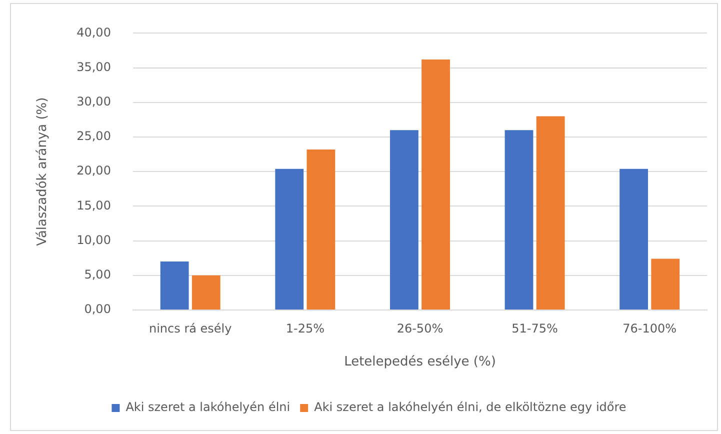 This screenshot has height=434, width=721. I want to click on x-axis-title: Letelepedés esélye (%), so click(420, 362).